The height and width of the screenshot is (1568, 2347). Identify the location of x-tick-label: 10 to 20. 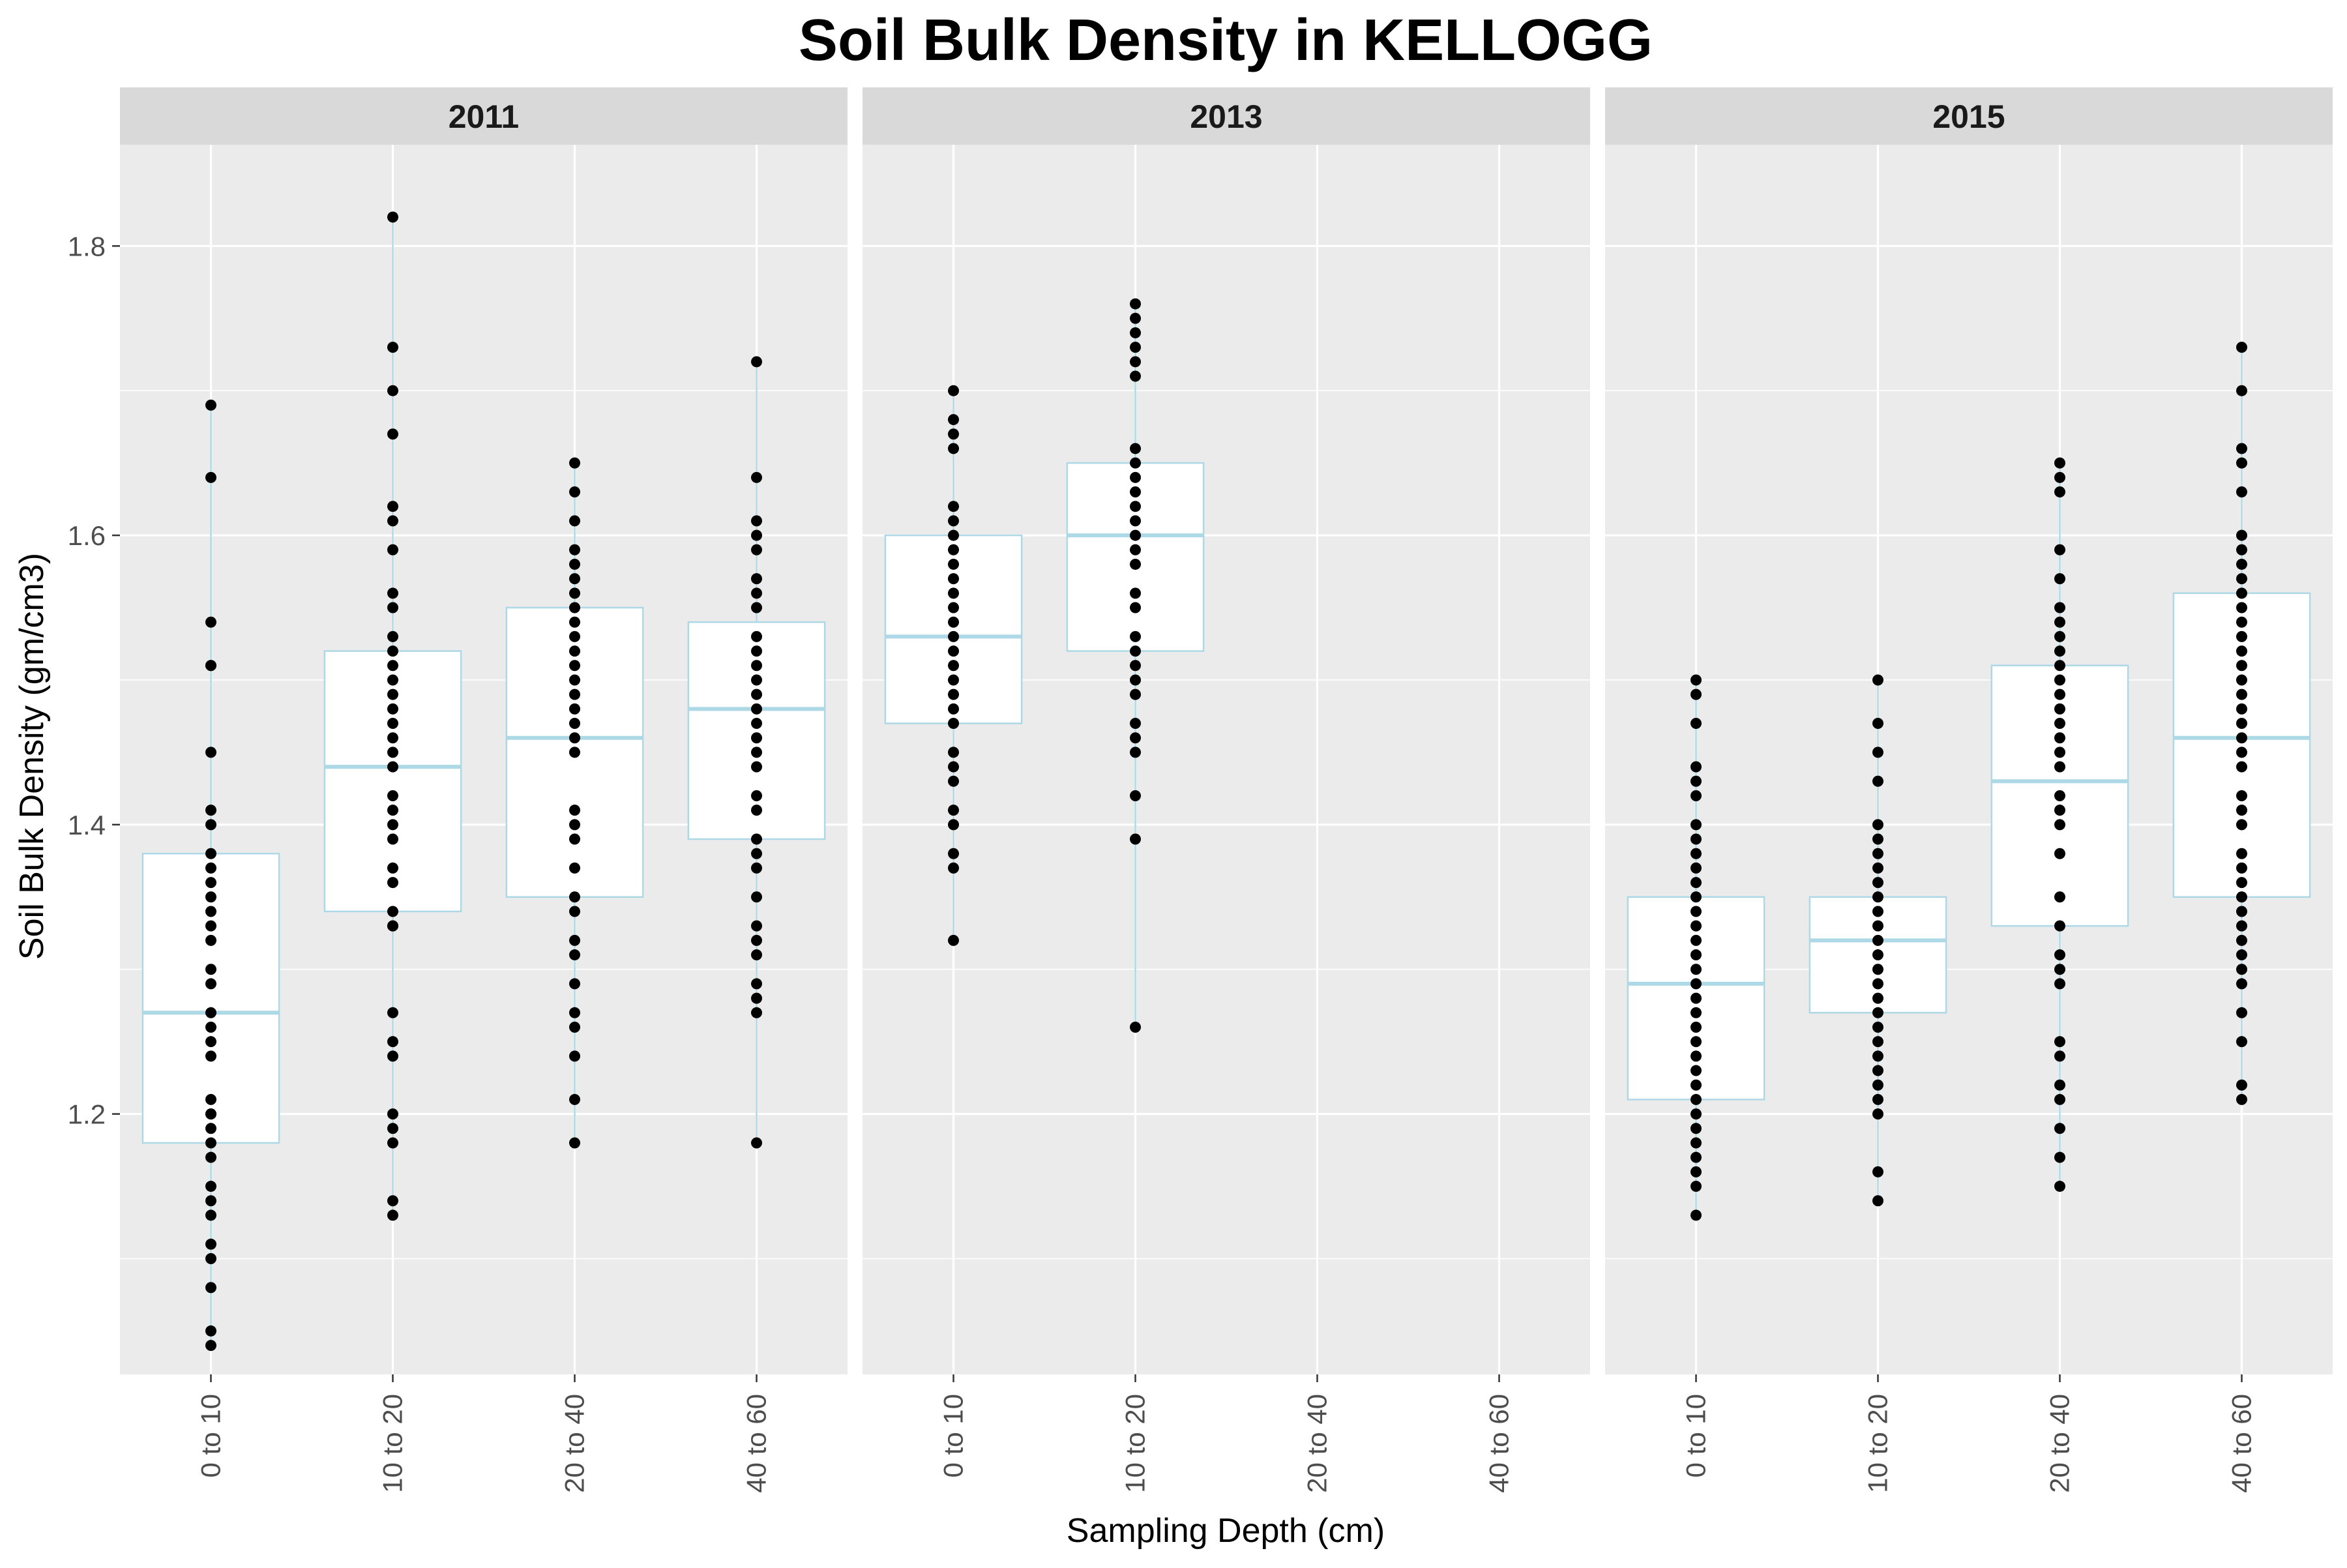
(392, 1443).